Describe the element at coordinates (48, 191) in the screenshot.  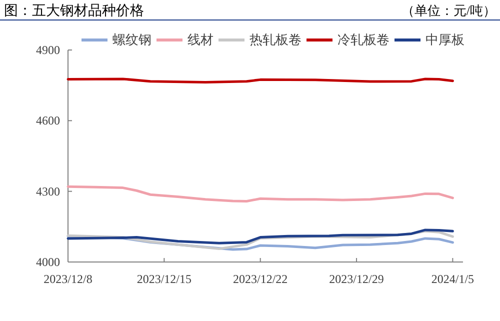
I see `y-tick-label: 4300` at that location.